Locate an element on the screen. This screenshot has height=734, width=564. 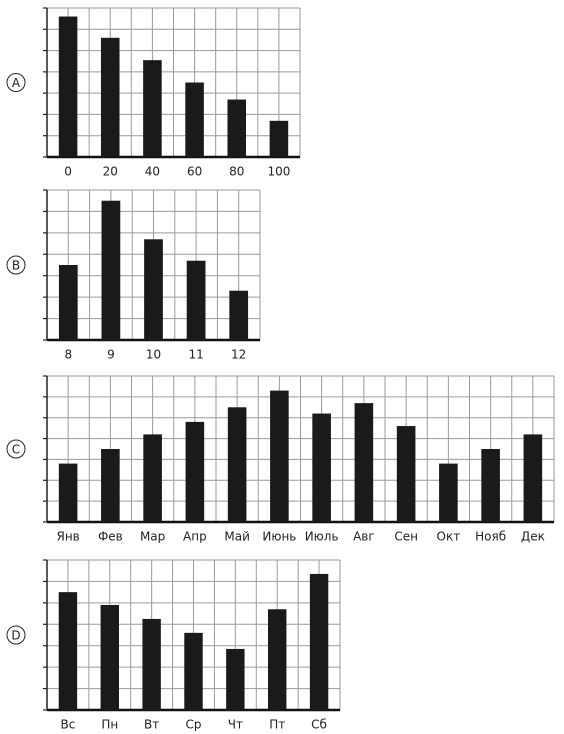
x-tick-label: 10 is located at coordinates (153, 355).